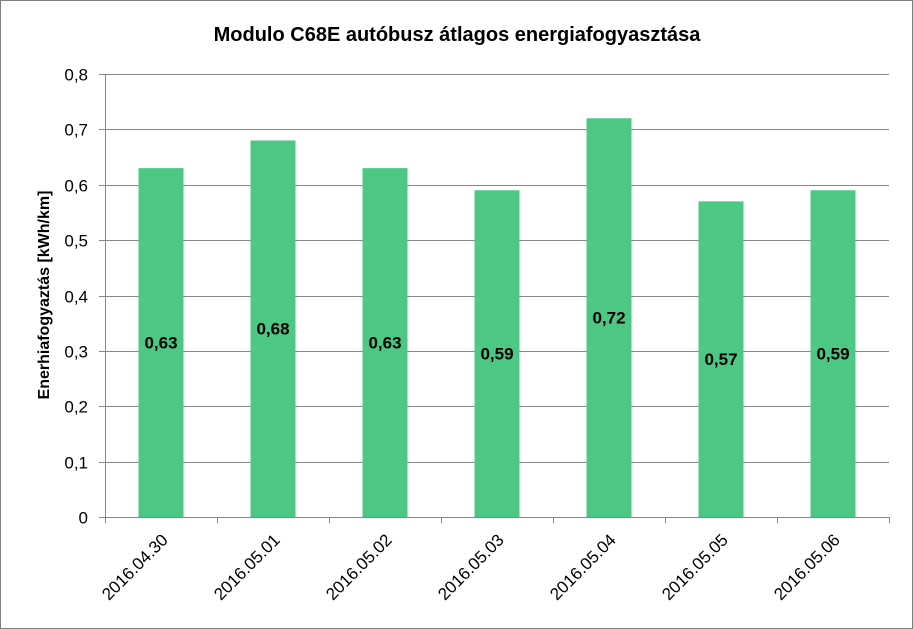 This screenshot has width=913, height=629. What do you see at coordinates (807, 567) in the screenshot?
I see `x-tick-label-6: 2016.05.06` at bounding box center [807, 567].